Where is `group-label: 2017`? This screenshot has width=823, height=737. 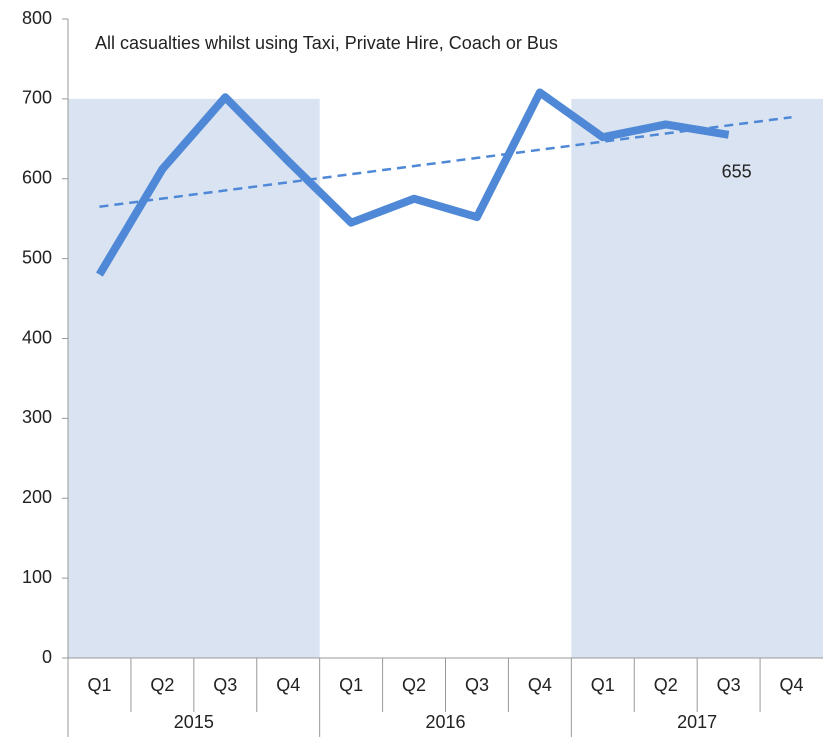
group-label: 2017 is located at coordinates (697, 722).